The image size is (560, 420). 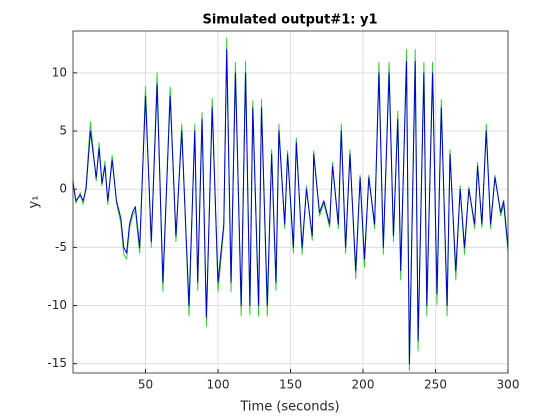 I want to click on y-tick-label: 10, so click(x=59, y=72).